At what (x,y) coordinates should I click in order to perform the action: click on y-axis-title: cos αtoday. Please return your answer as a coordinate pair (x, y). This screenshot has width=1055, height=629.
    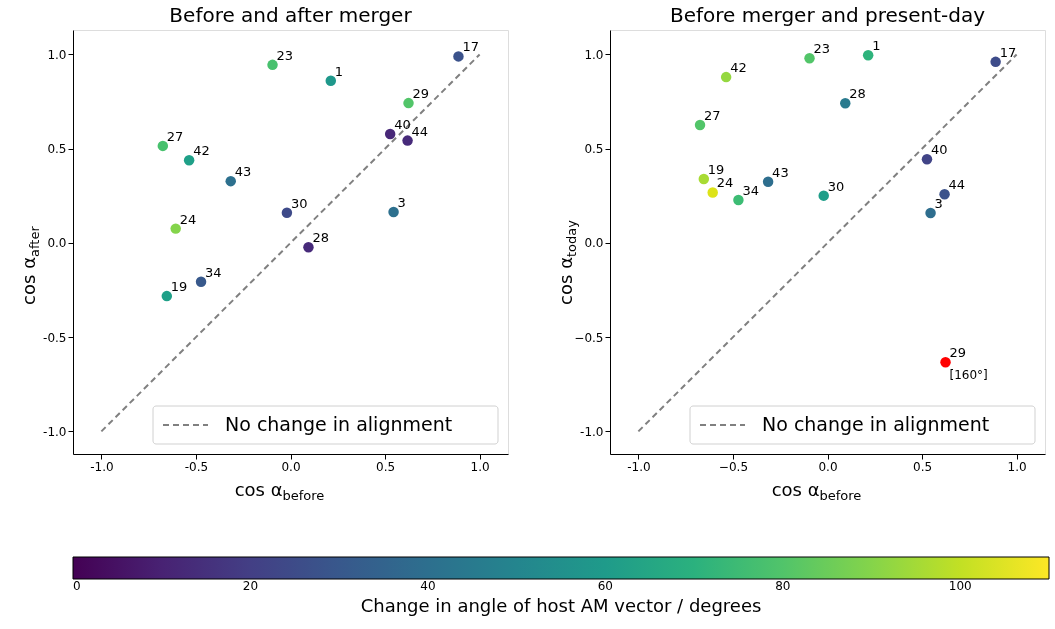
    Looking at the image, I should click on (567, 262).